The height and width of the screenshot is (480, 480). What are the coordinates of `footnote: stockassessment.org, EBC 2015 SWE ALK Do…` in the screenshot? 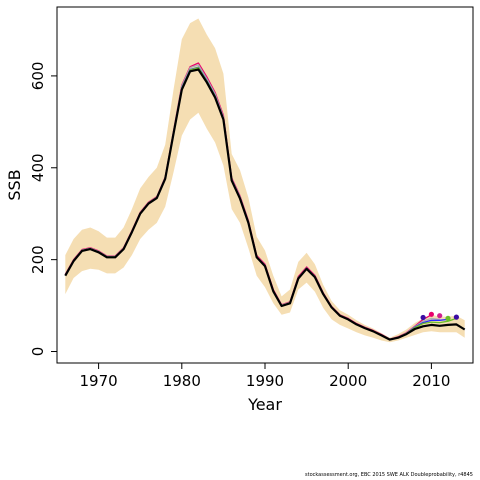 It's located at (389, 475).